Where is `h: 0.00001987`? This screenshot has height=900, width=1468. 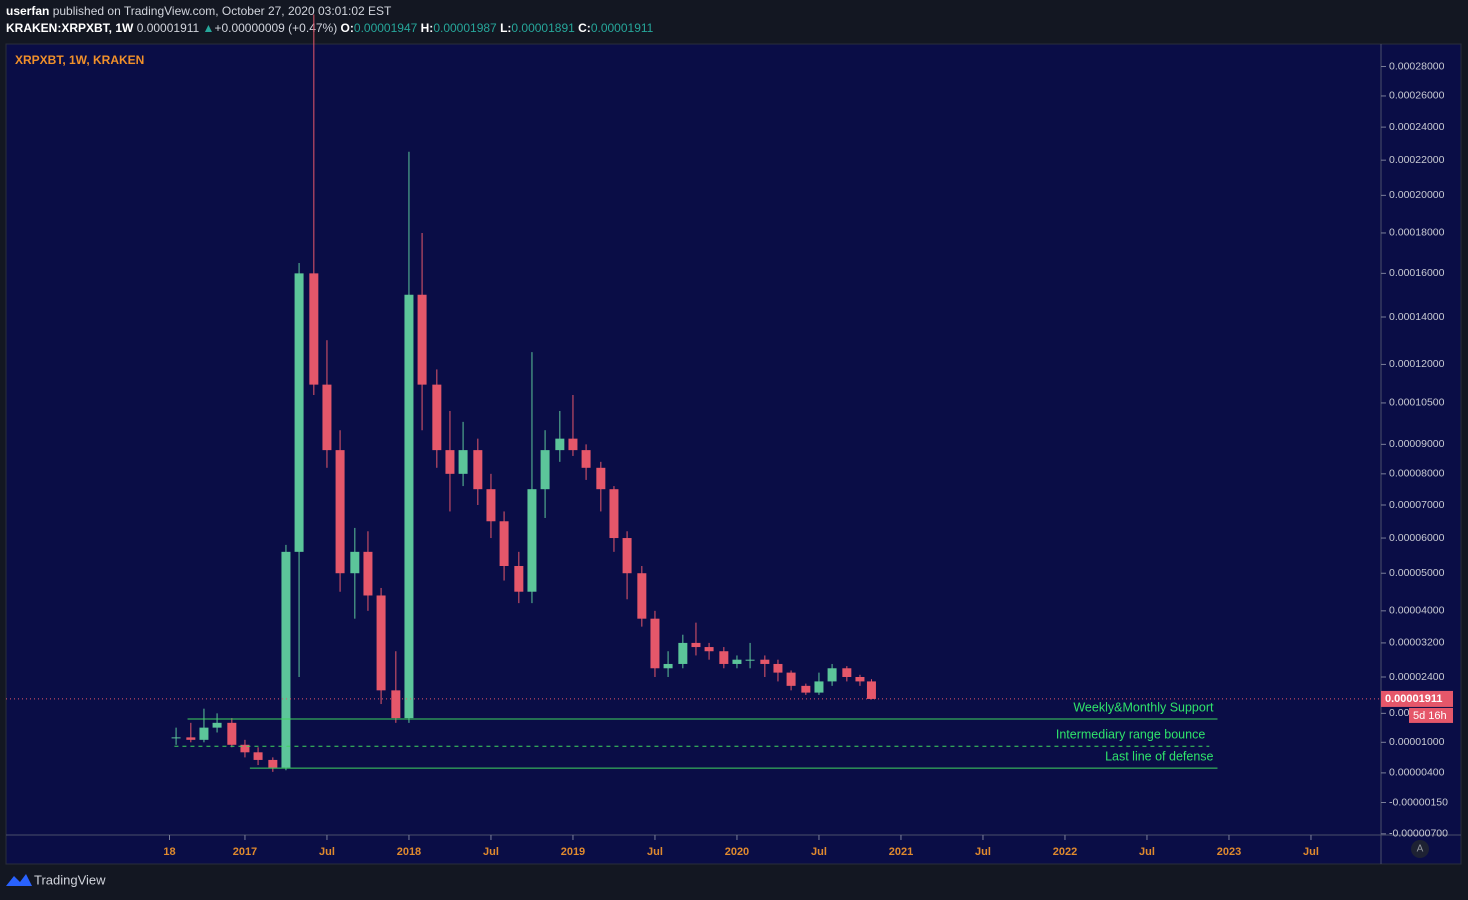
h: 0.00001987 is located at coordinates (465, 28).